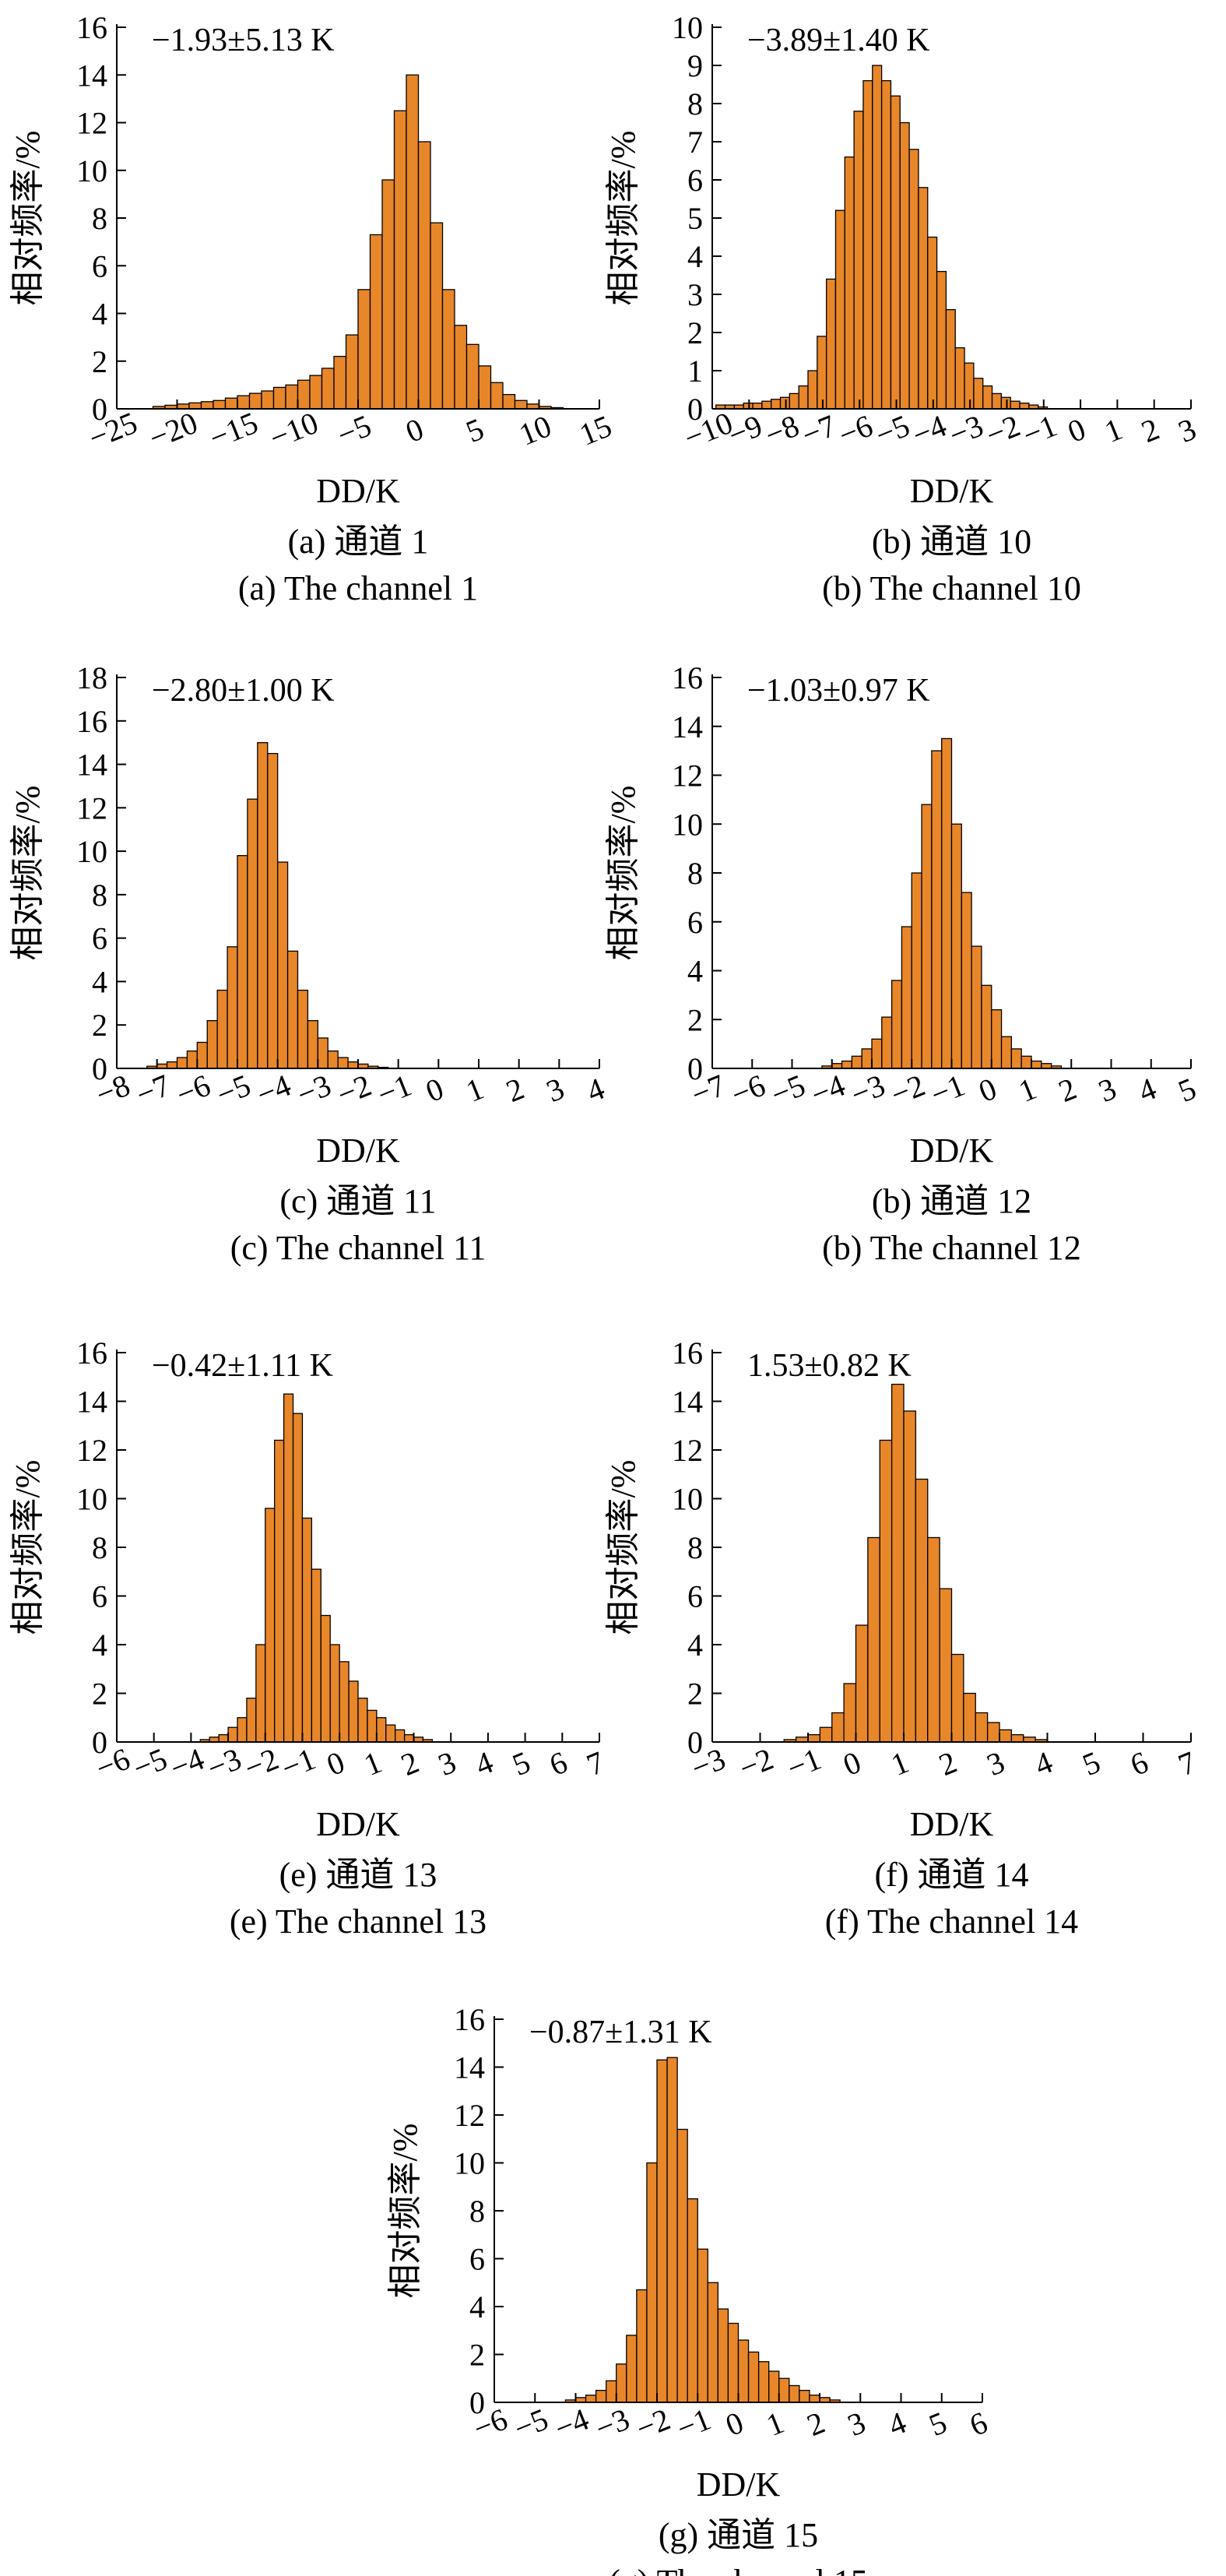  Describe the element at coordinates (838, 40) in the screenshot. I see `stats-annotation: −3.89±1.40 K` at that location.